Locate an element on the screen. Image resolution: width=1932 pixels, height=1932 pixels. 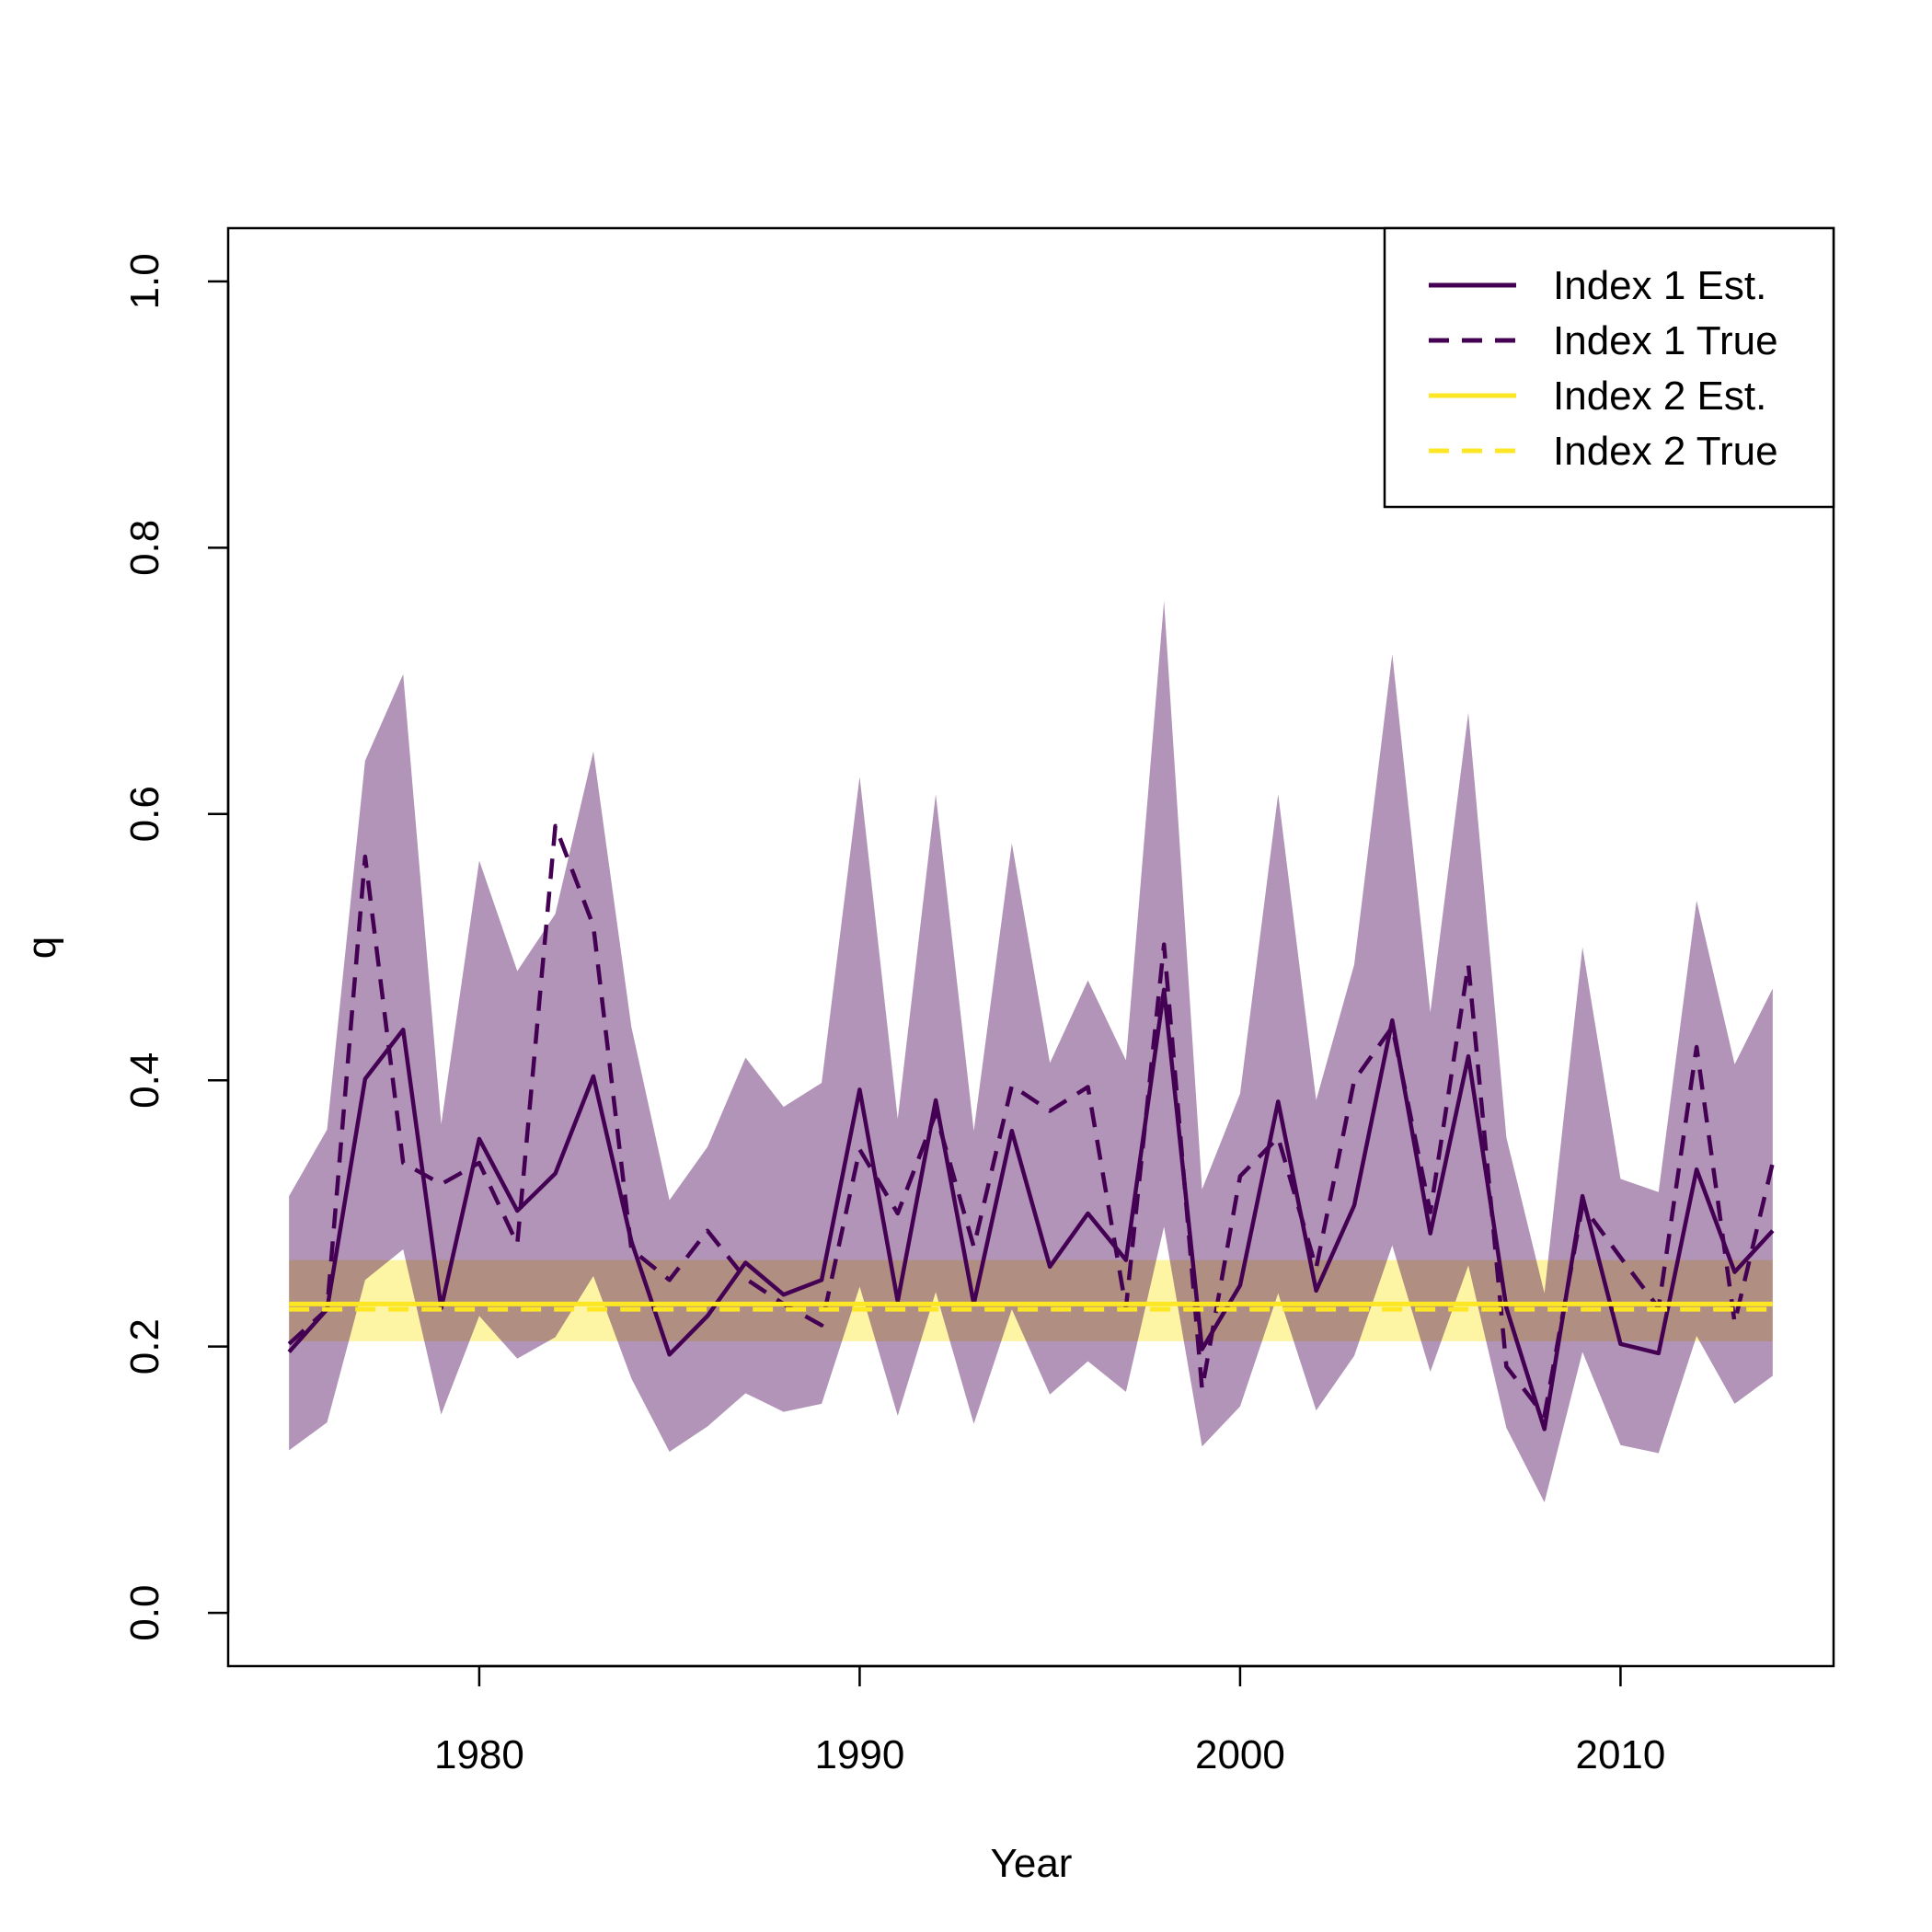
y-tick-label: 0.8 is located at coordinates (144, 548).